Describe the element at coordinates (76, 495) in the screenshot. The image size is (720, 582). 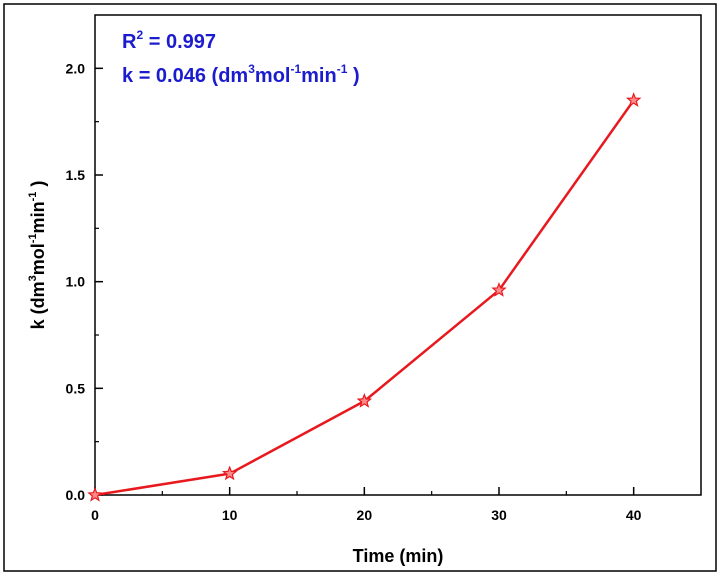
I see `y-tick-label: 0.0` at that location.